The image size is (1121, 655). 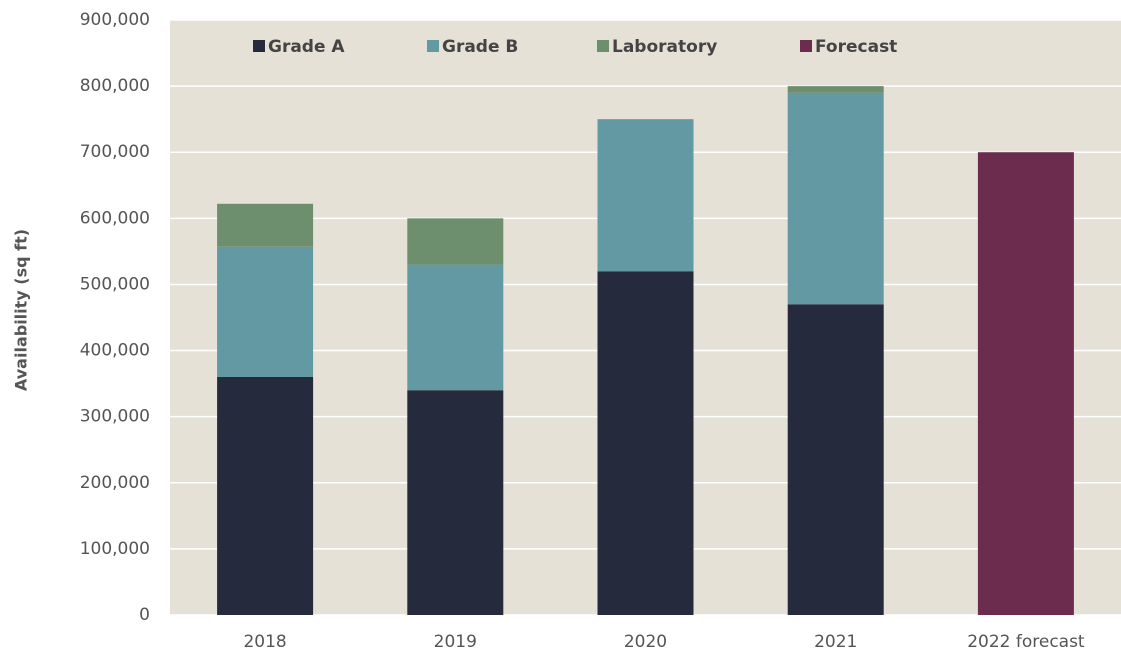 What do you see at coordinates (1026, 642) in the screenshot?
I see `x-tick-label: 2022 forecast` at bounding box center [1026, 642].